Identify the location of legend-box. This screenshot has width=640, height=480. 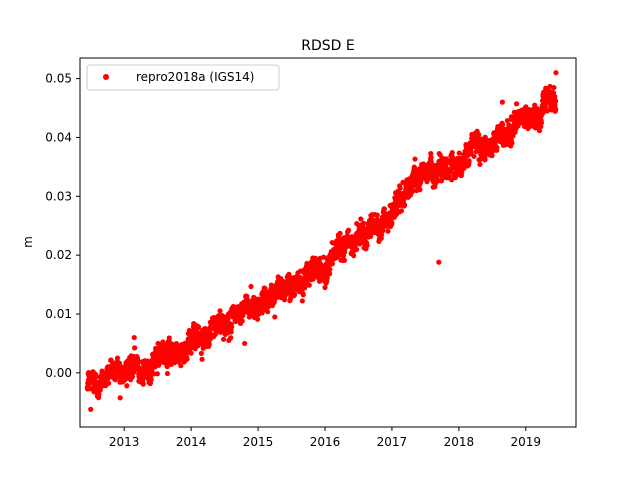
(183, 77).